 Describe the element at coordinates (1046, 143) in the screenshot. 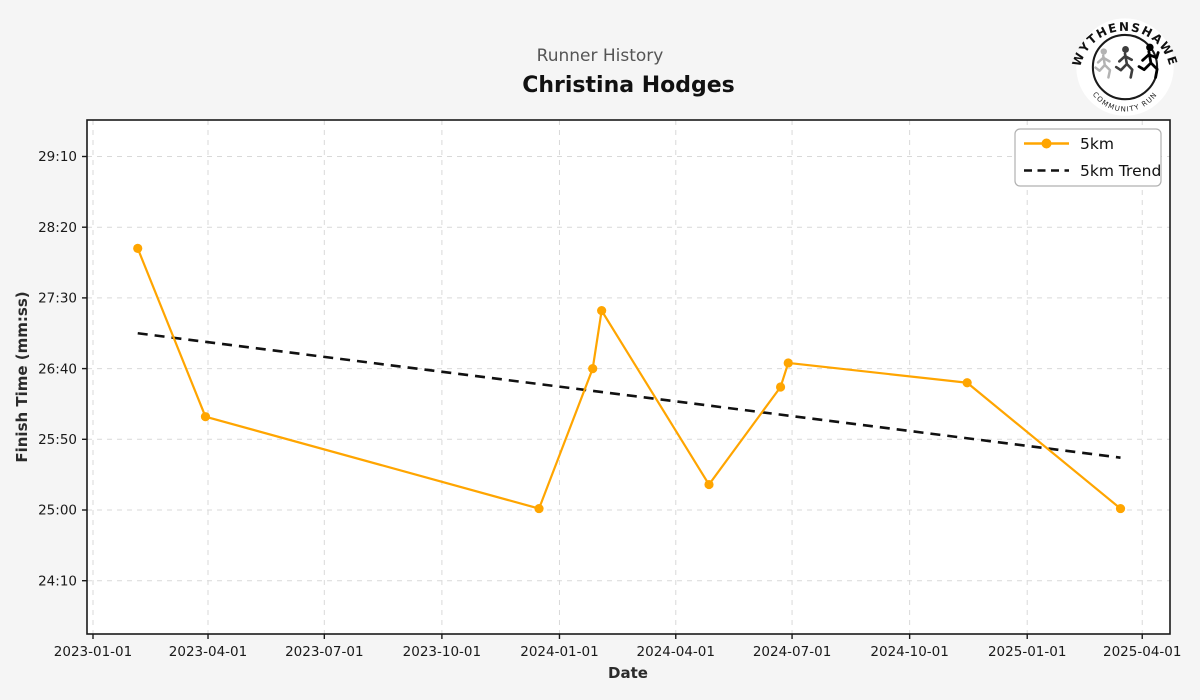

I see `legend-5km-marker` at that location.